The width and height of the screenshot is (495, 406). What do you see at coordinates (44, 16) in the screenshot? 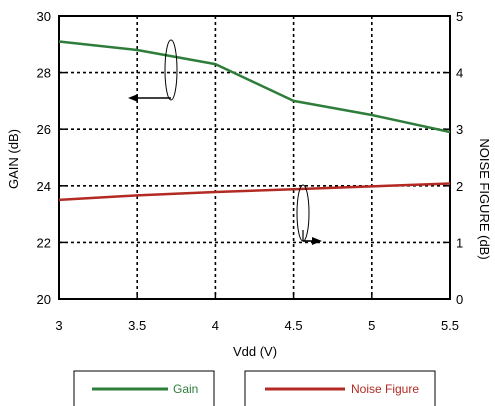
I see `left-y-tick-label: 30` at bounding box center [44, 16].